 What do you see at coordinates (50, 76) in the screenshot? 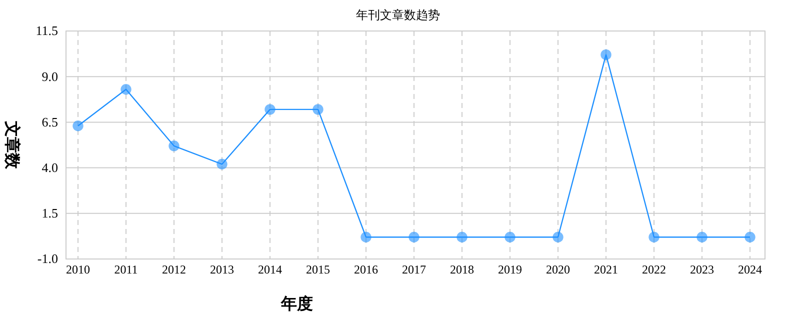
I see `y-tick-label: 9.0` at bounding box center [50, 76].